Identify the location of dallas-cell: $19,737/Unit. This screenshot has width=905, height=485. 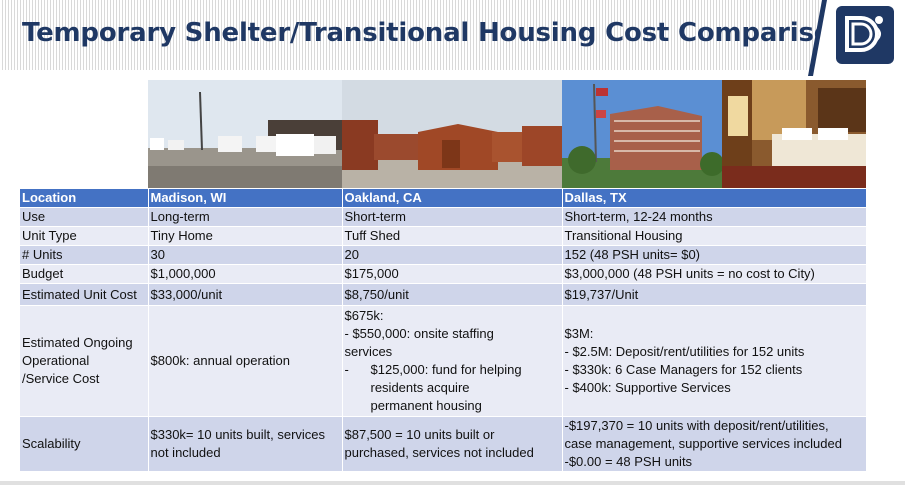
(714, 294).